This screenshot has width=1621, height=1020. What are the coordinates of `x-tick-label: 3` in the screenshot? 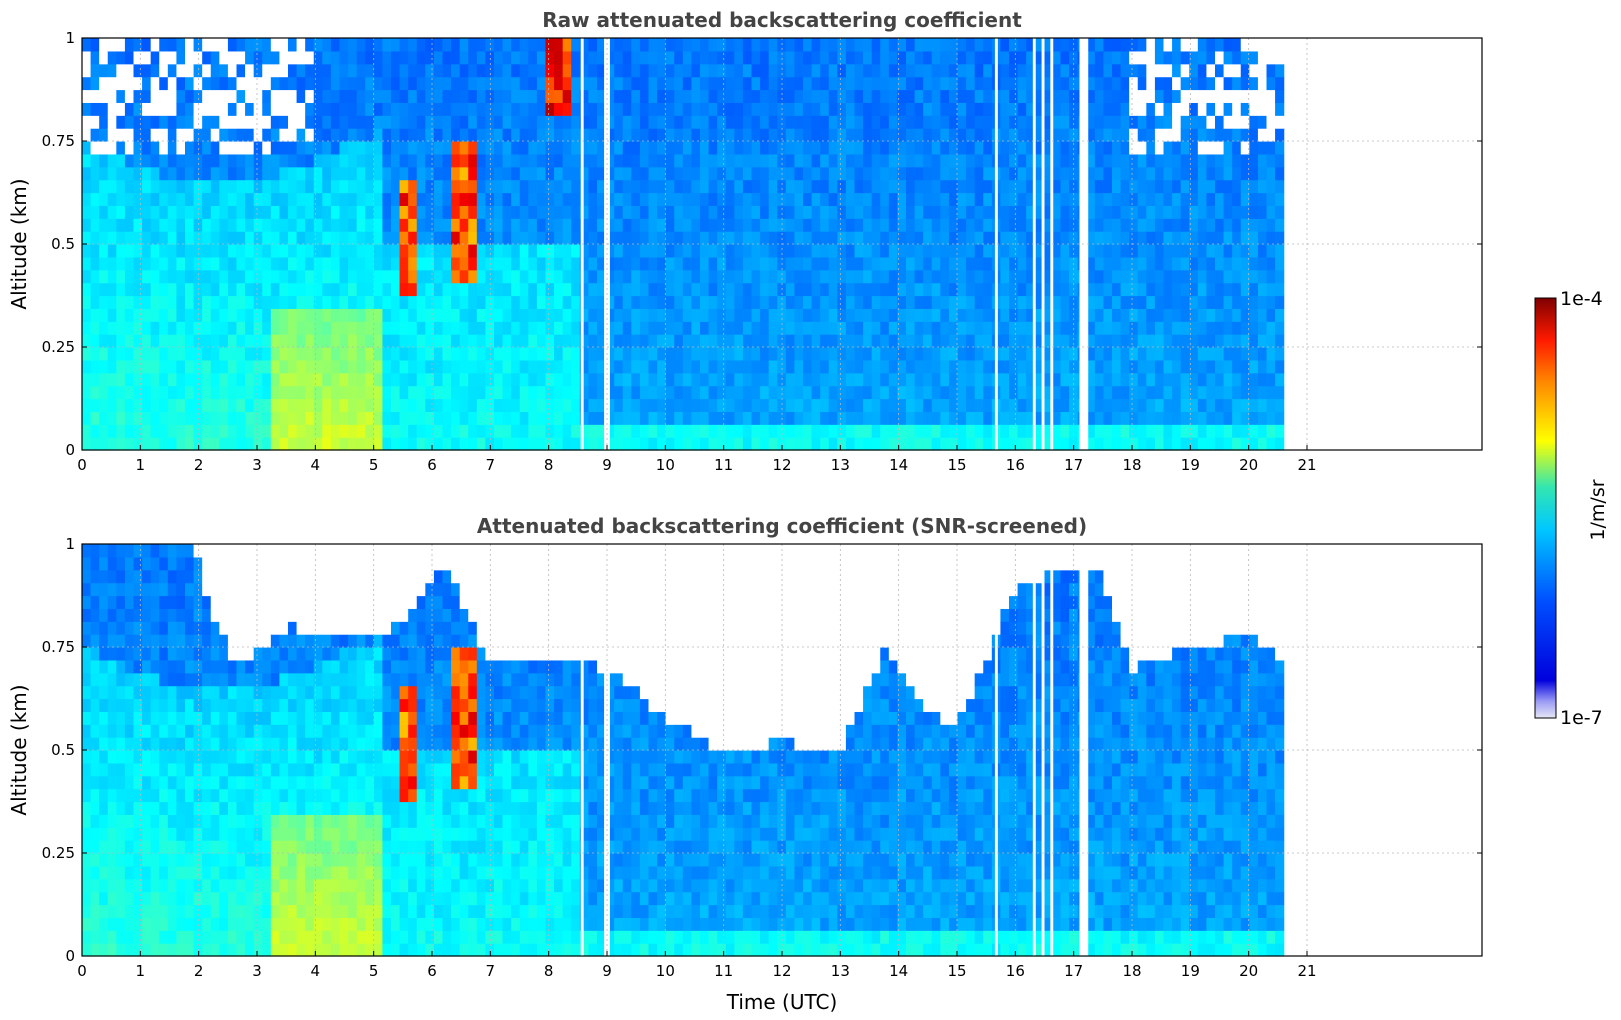 It's located at (257, 465).